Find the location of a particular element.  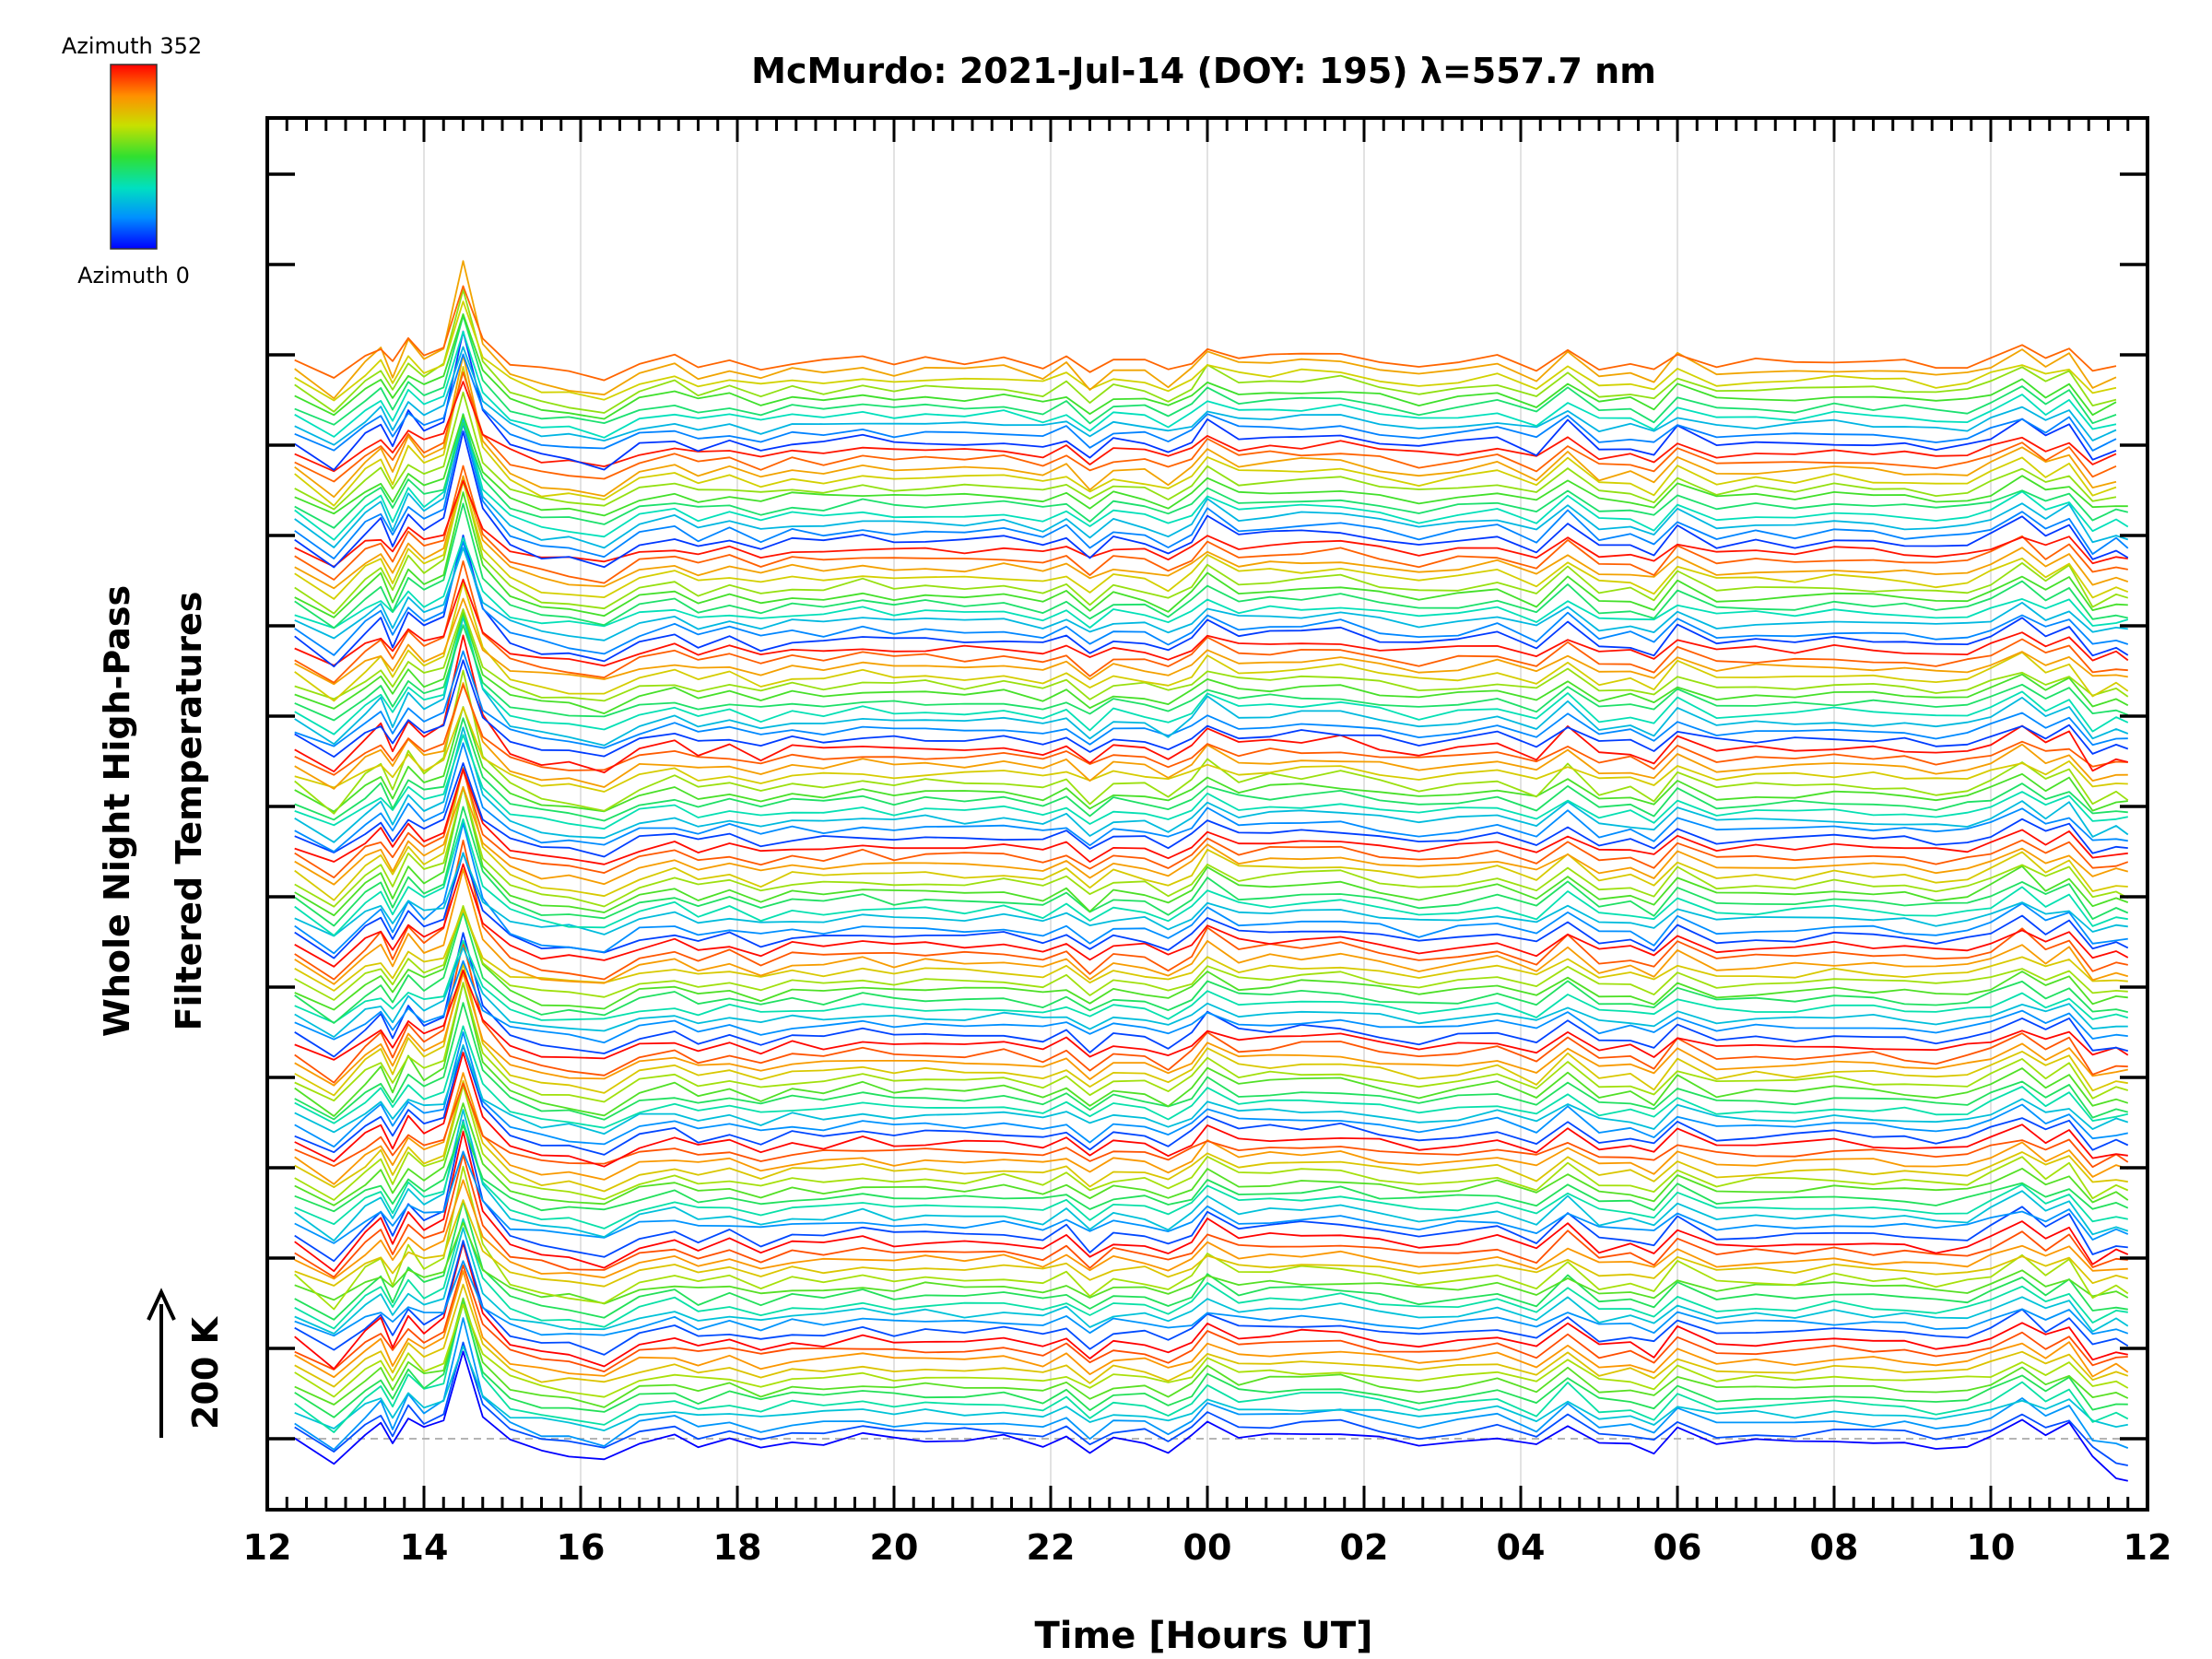

x-tick-label: 18 is located at coordinates (737, 1547).